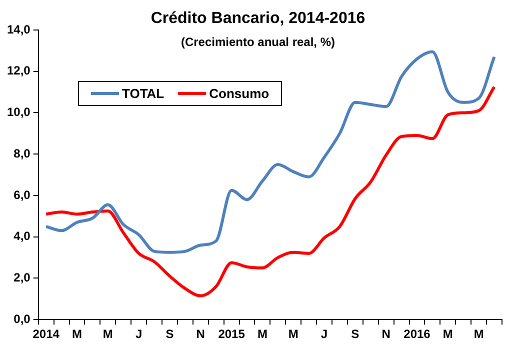  Describe the element at coordinates (22, 277) in the screenshot. I see `y-tick-label: 2,0` at that location.